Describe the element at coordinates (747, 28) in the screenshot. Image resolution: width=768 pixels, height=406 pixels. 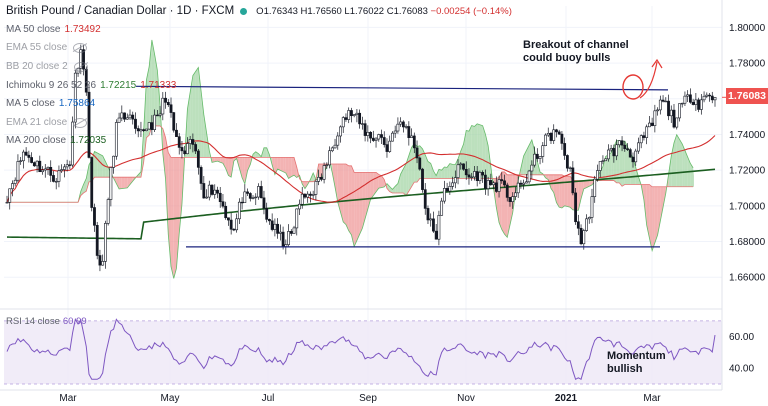
I see `y-tick-label: 1.80000` at that location.